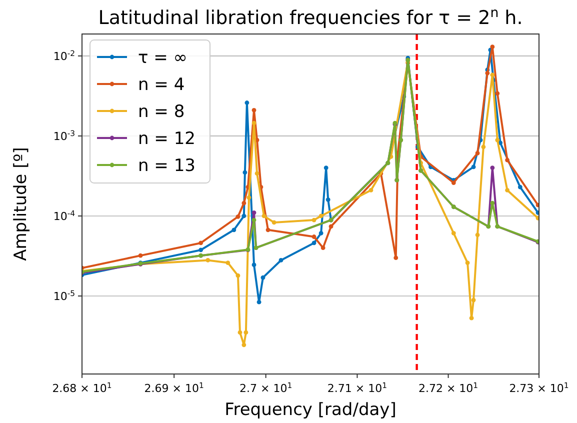 This screenshot has width=577, height=423. Describe the element at coordinates (448, 387) in the screenshot. I see `x-tick-label: 2.72 × 10$^{1}$` at that location.